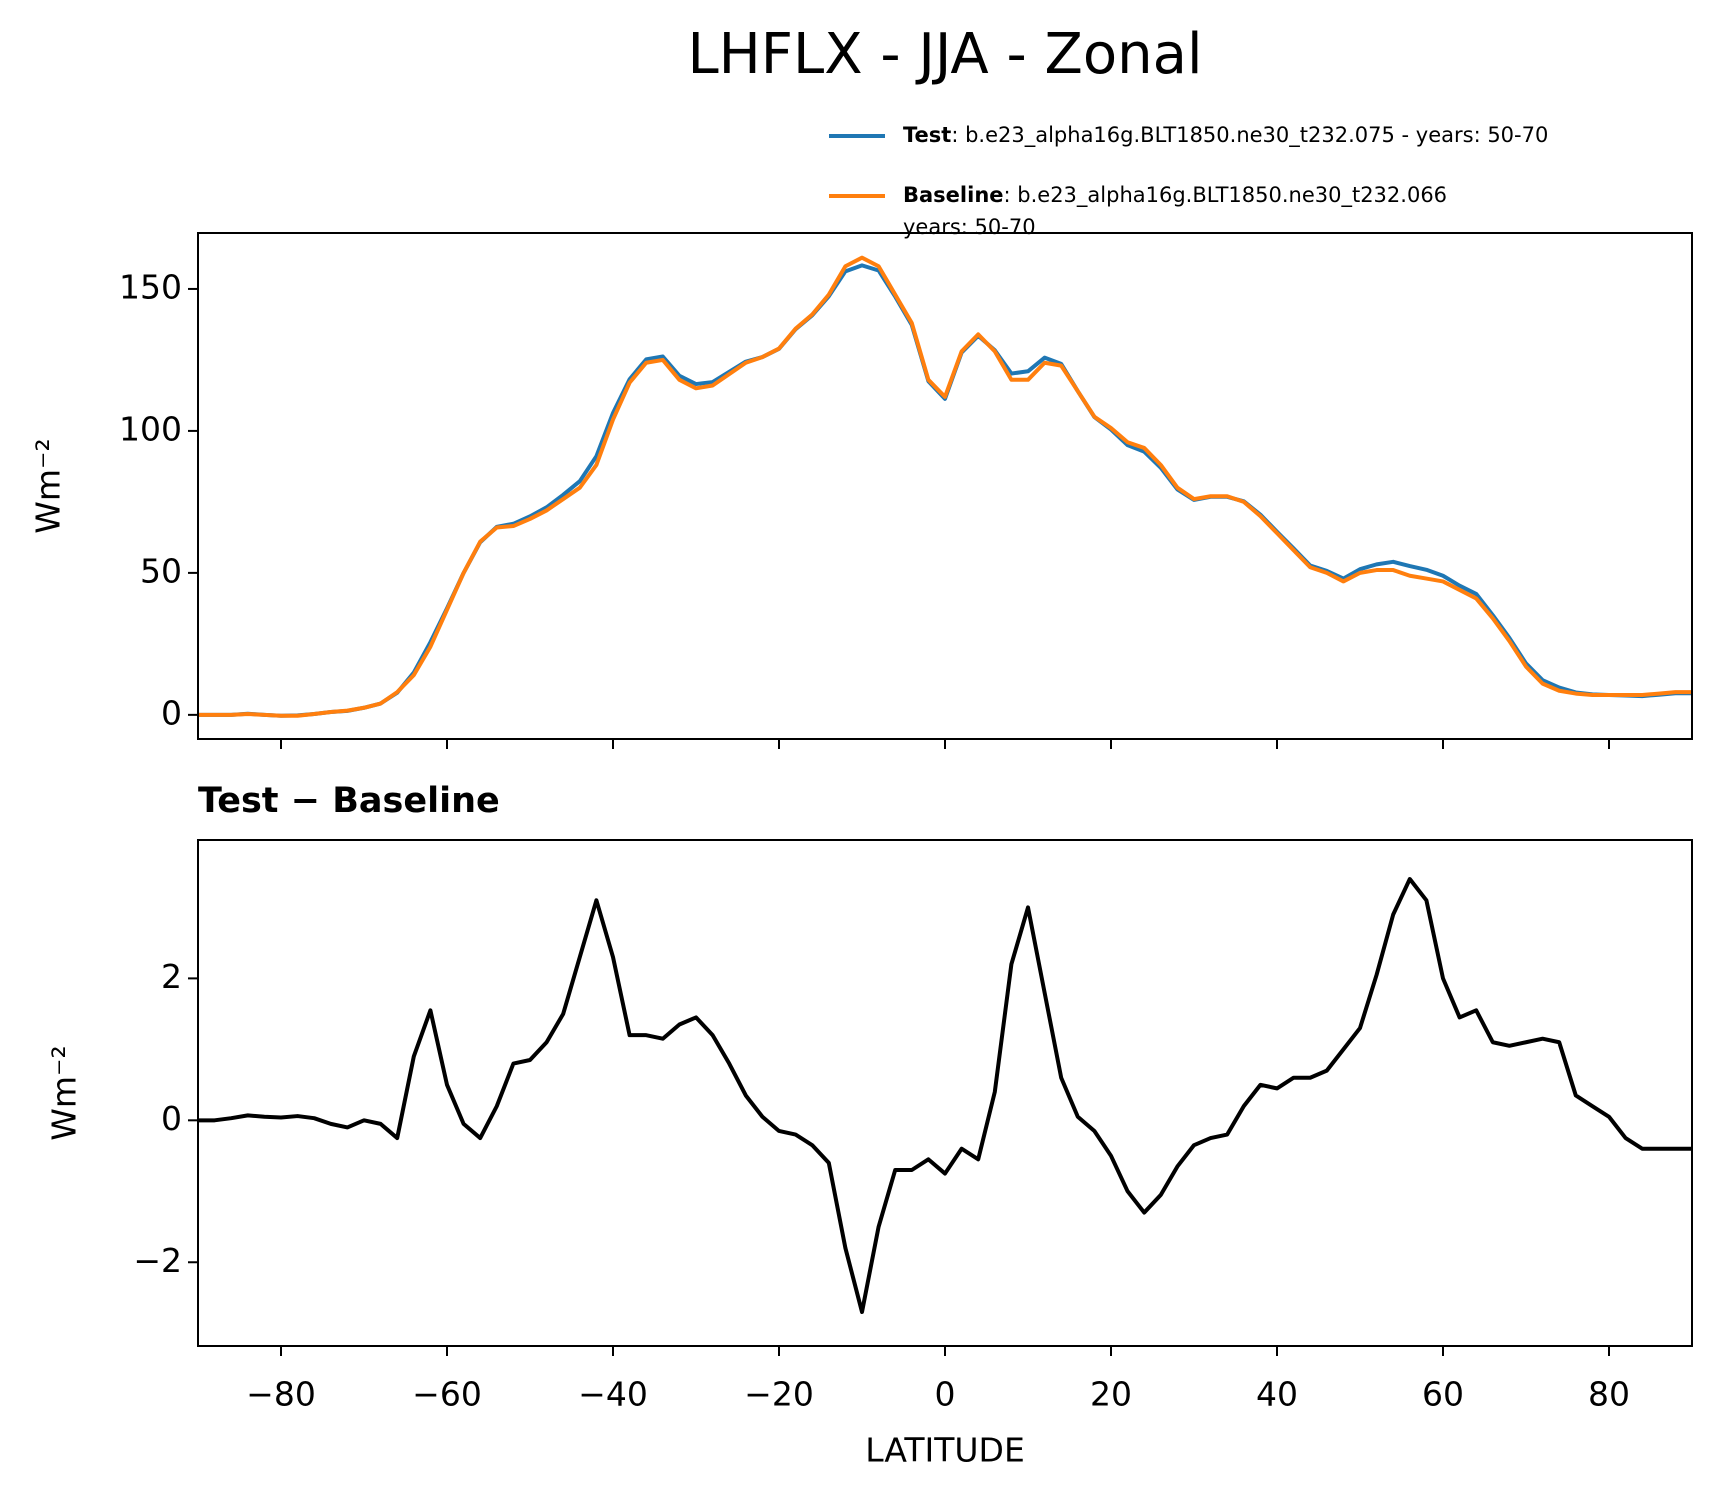 The width and height of the screenshot is (1714, 1496). I want to click on x-tick-label: 60, so click(1443, 1394).